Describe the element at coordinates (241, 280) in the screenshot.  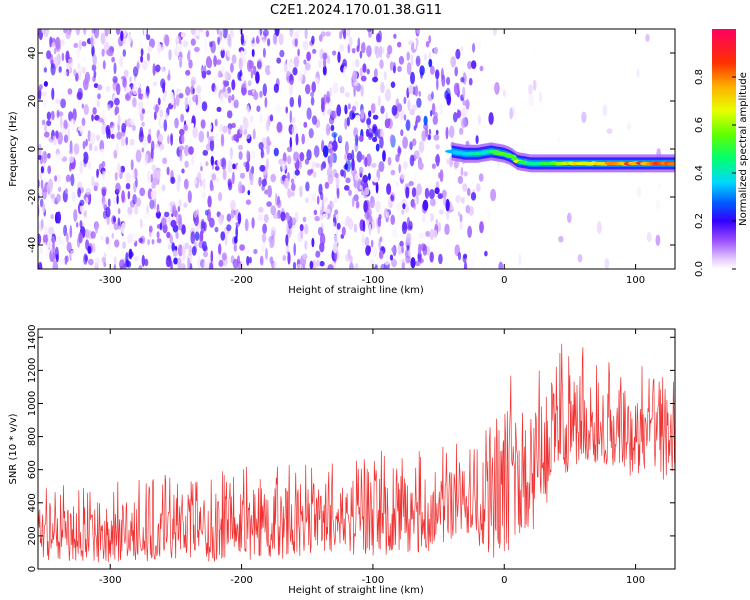
I see `x-tick-label: -200` at that location.